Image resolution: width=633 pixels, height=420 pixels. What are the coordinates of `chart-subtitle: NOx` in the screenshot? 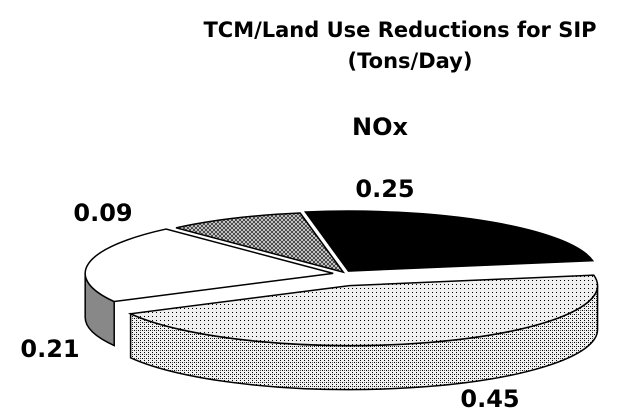 It's located at (380, 127).